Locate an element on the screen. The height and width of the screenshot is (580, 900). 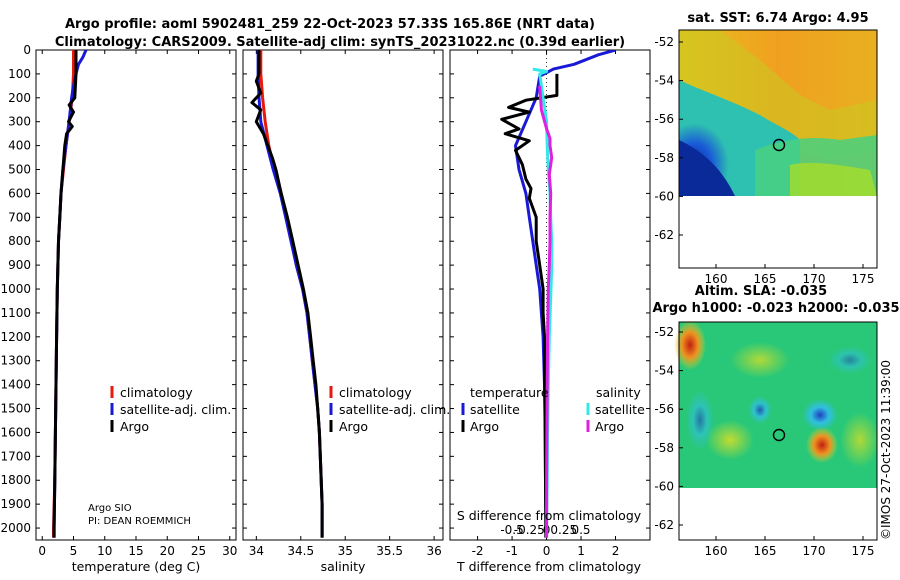
xtick-label: 34.5 is located at coordinates (300, 551).